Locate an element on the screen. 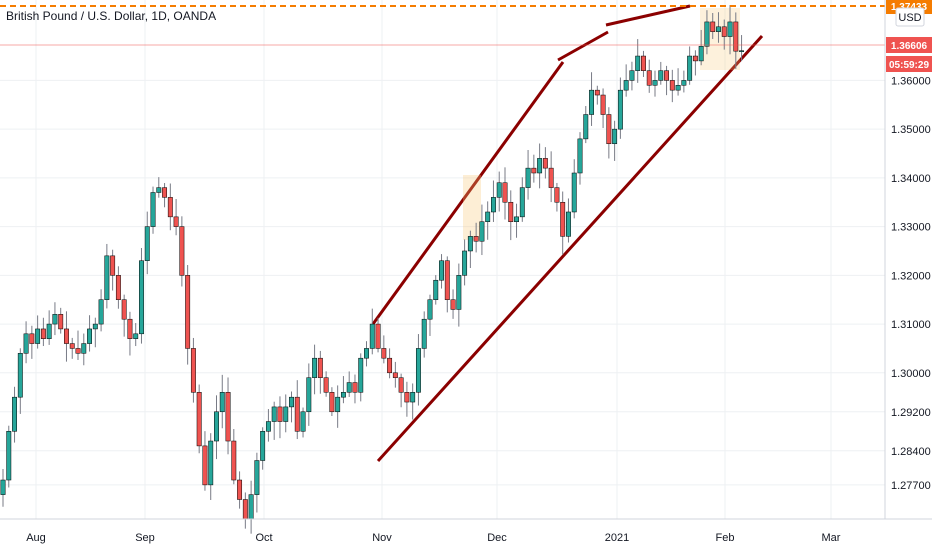 The height and width of the screenshot is (550, 932). highlight-box-mid is located at coordinates (472, 207).